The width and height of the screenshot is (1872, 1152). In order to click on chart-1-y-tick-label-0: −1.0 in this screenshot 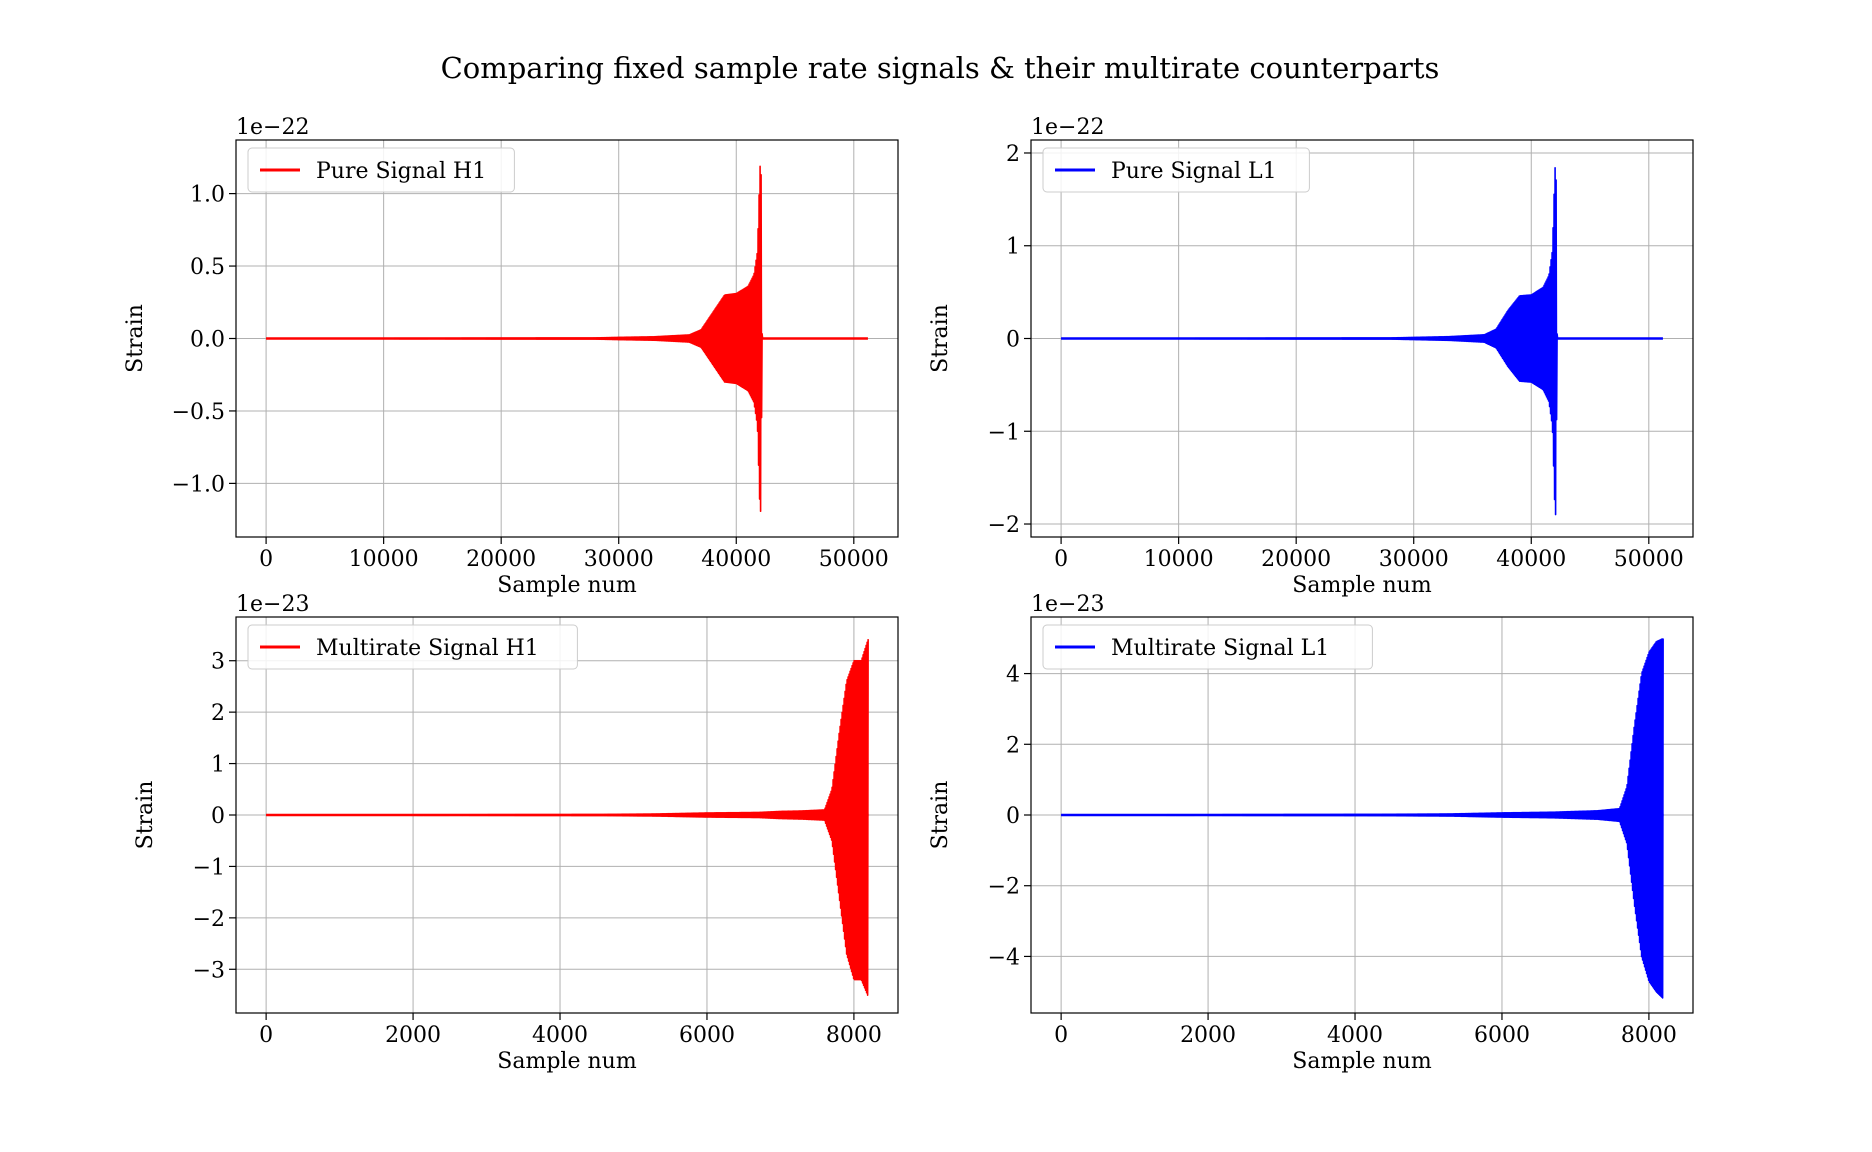, I will do `click(198, 484)`.